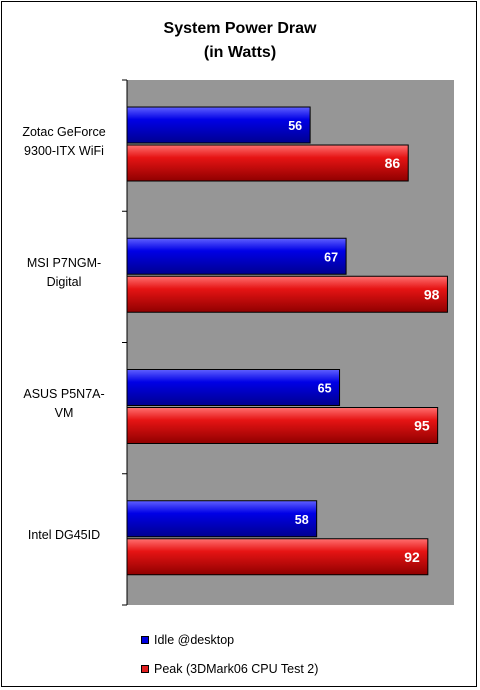  I want to click on legend-item-idle: Idle @desktop, so click(187, 640).